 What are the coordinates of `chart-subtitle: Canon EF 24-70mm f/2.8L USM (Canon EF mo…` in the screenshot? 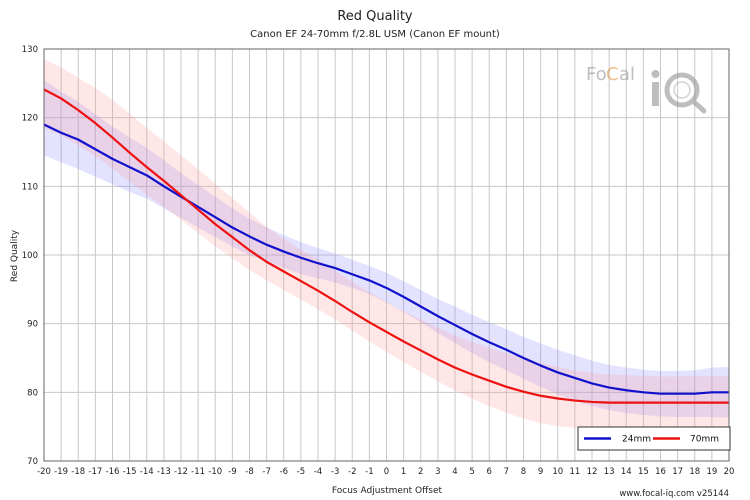 It's located at (375, 34).